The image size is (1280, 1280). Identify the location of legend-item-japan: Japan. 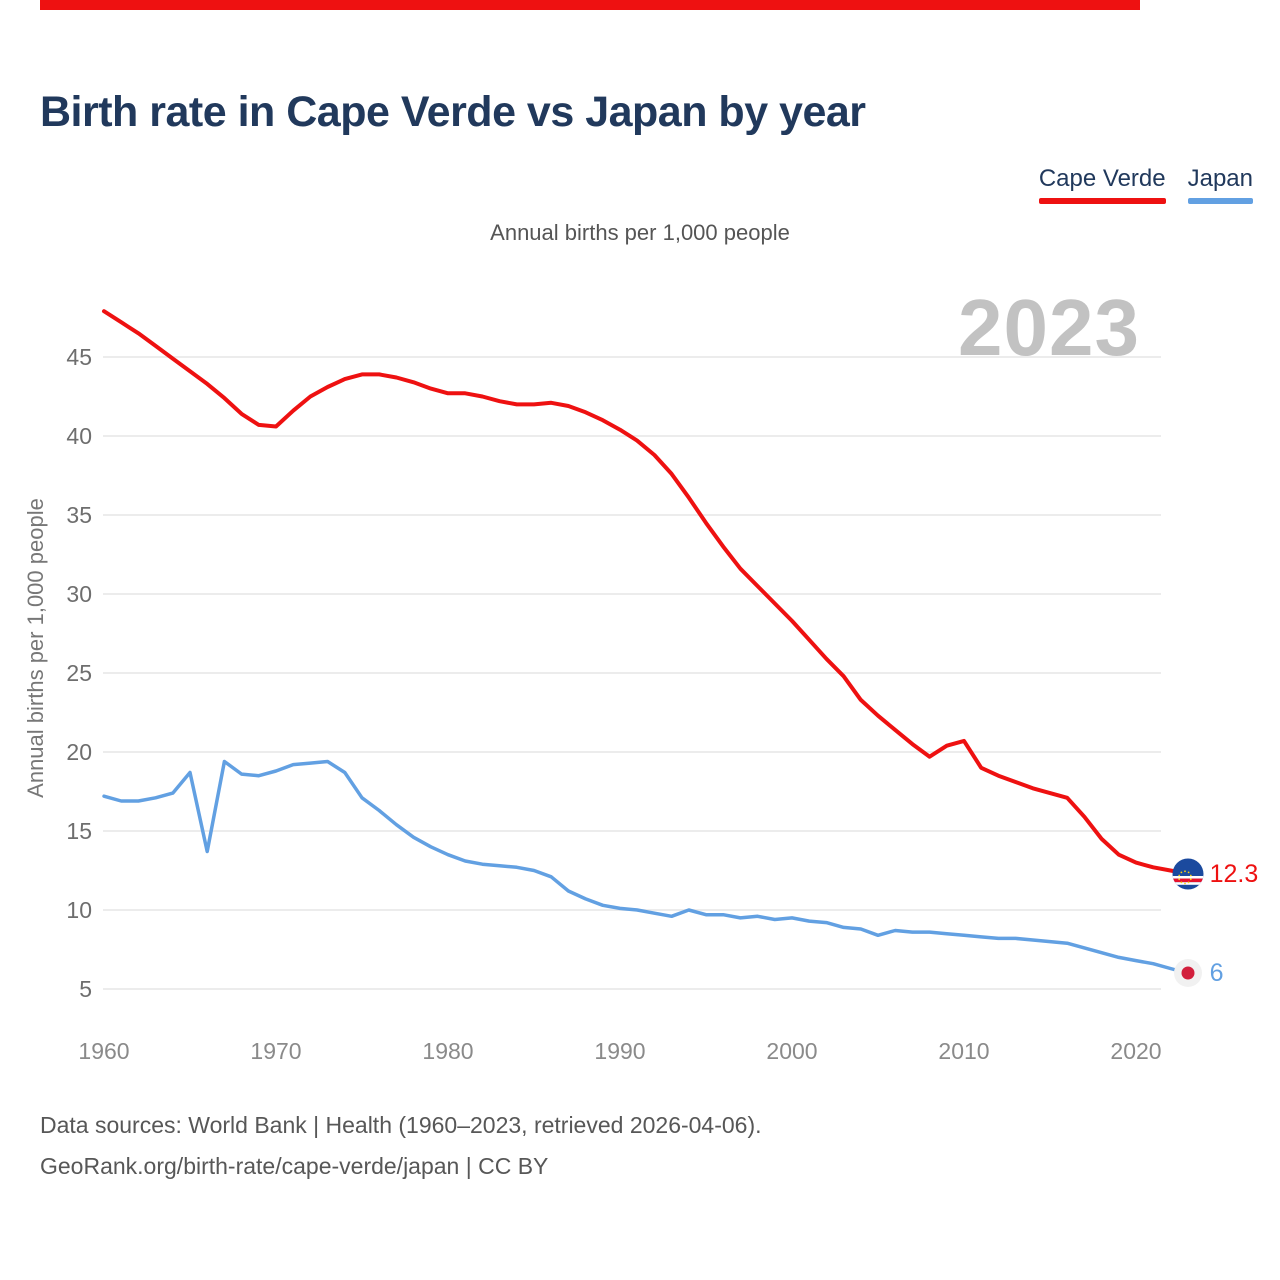
(1220, 184).